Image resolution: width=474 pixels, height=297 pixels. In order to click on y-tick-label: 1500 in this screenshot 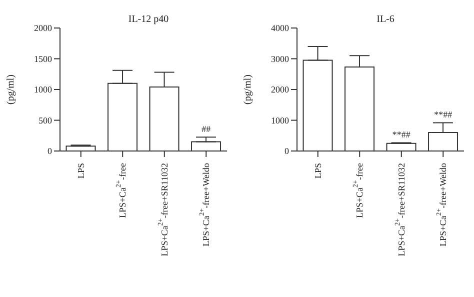, I will do `click(43, 59)`.